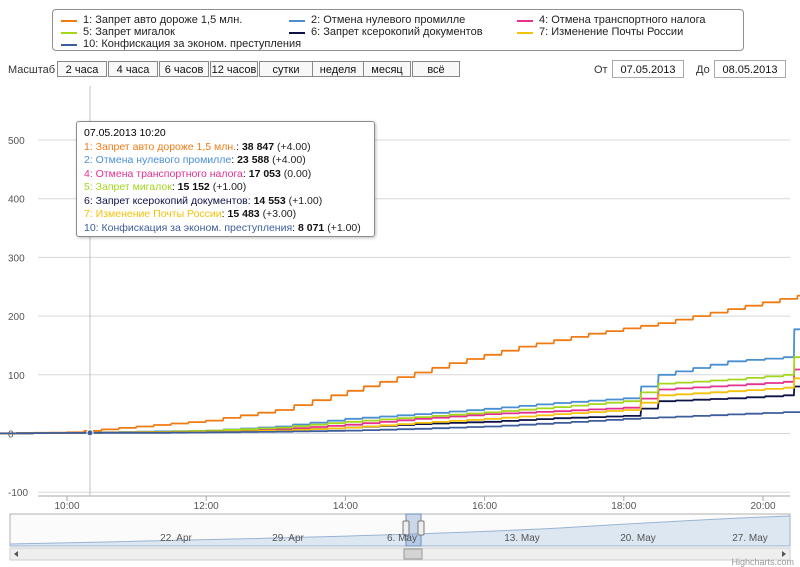 The width and height of the screenshot is (800, 567). I want to click on legend-label: 6: Запрет ксерокопий документов, so click(397, 32).